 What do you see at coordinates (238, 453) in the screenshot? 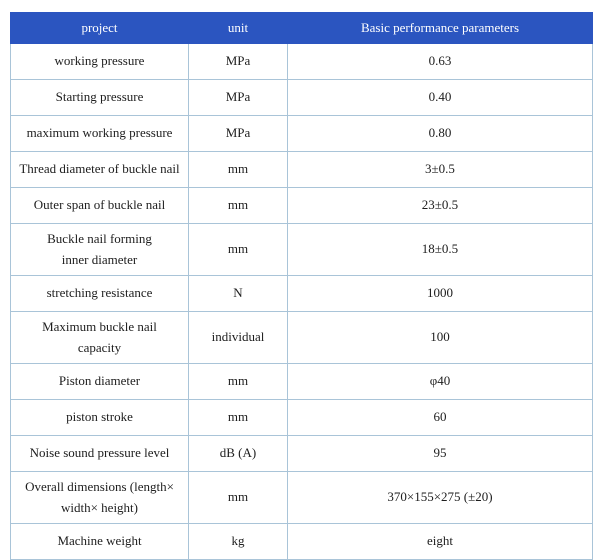
I see `unit-cell: dB (A)` at bounding box center [238, 453].